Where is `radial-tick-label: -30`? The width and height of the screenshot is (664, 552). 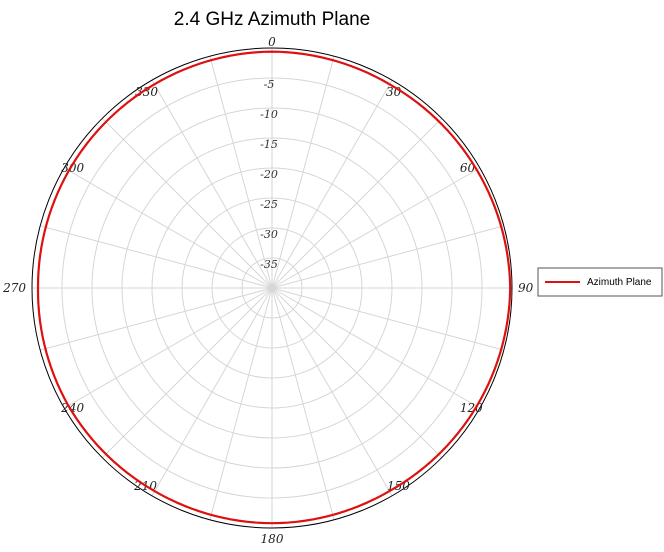
radial-tick-label: -30 is located at coordinates (269, 234).